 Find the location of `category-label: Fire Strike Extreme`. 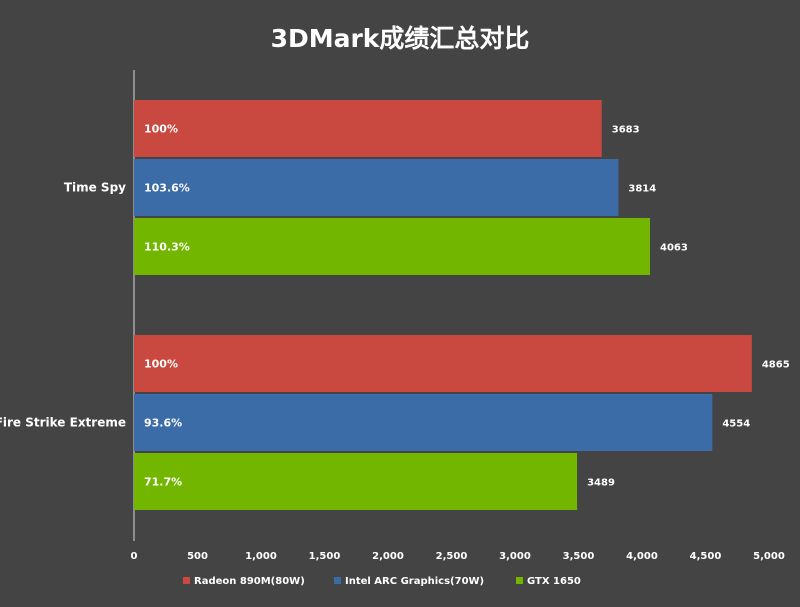

category-label: Fire Strike Extreme is located at coordinates (63, 423).